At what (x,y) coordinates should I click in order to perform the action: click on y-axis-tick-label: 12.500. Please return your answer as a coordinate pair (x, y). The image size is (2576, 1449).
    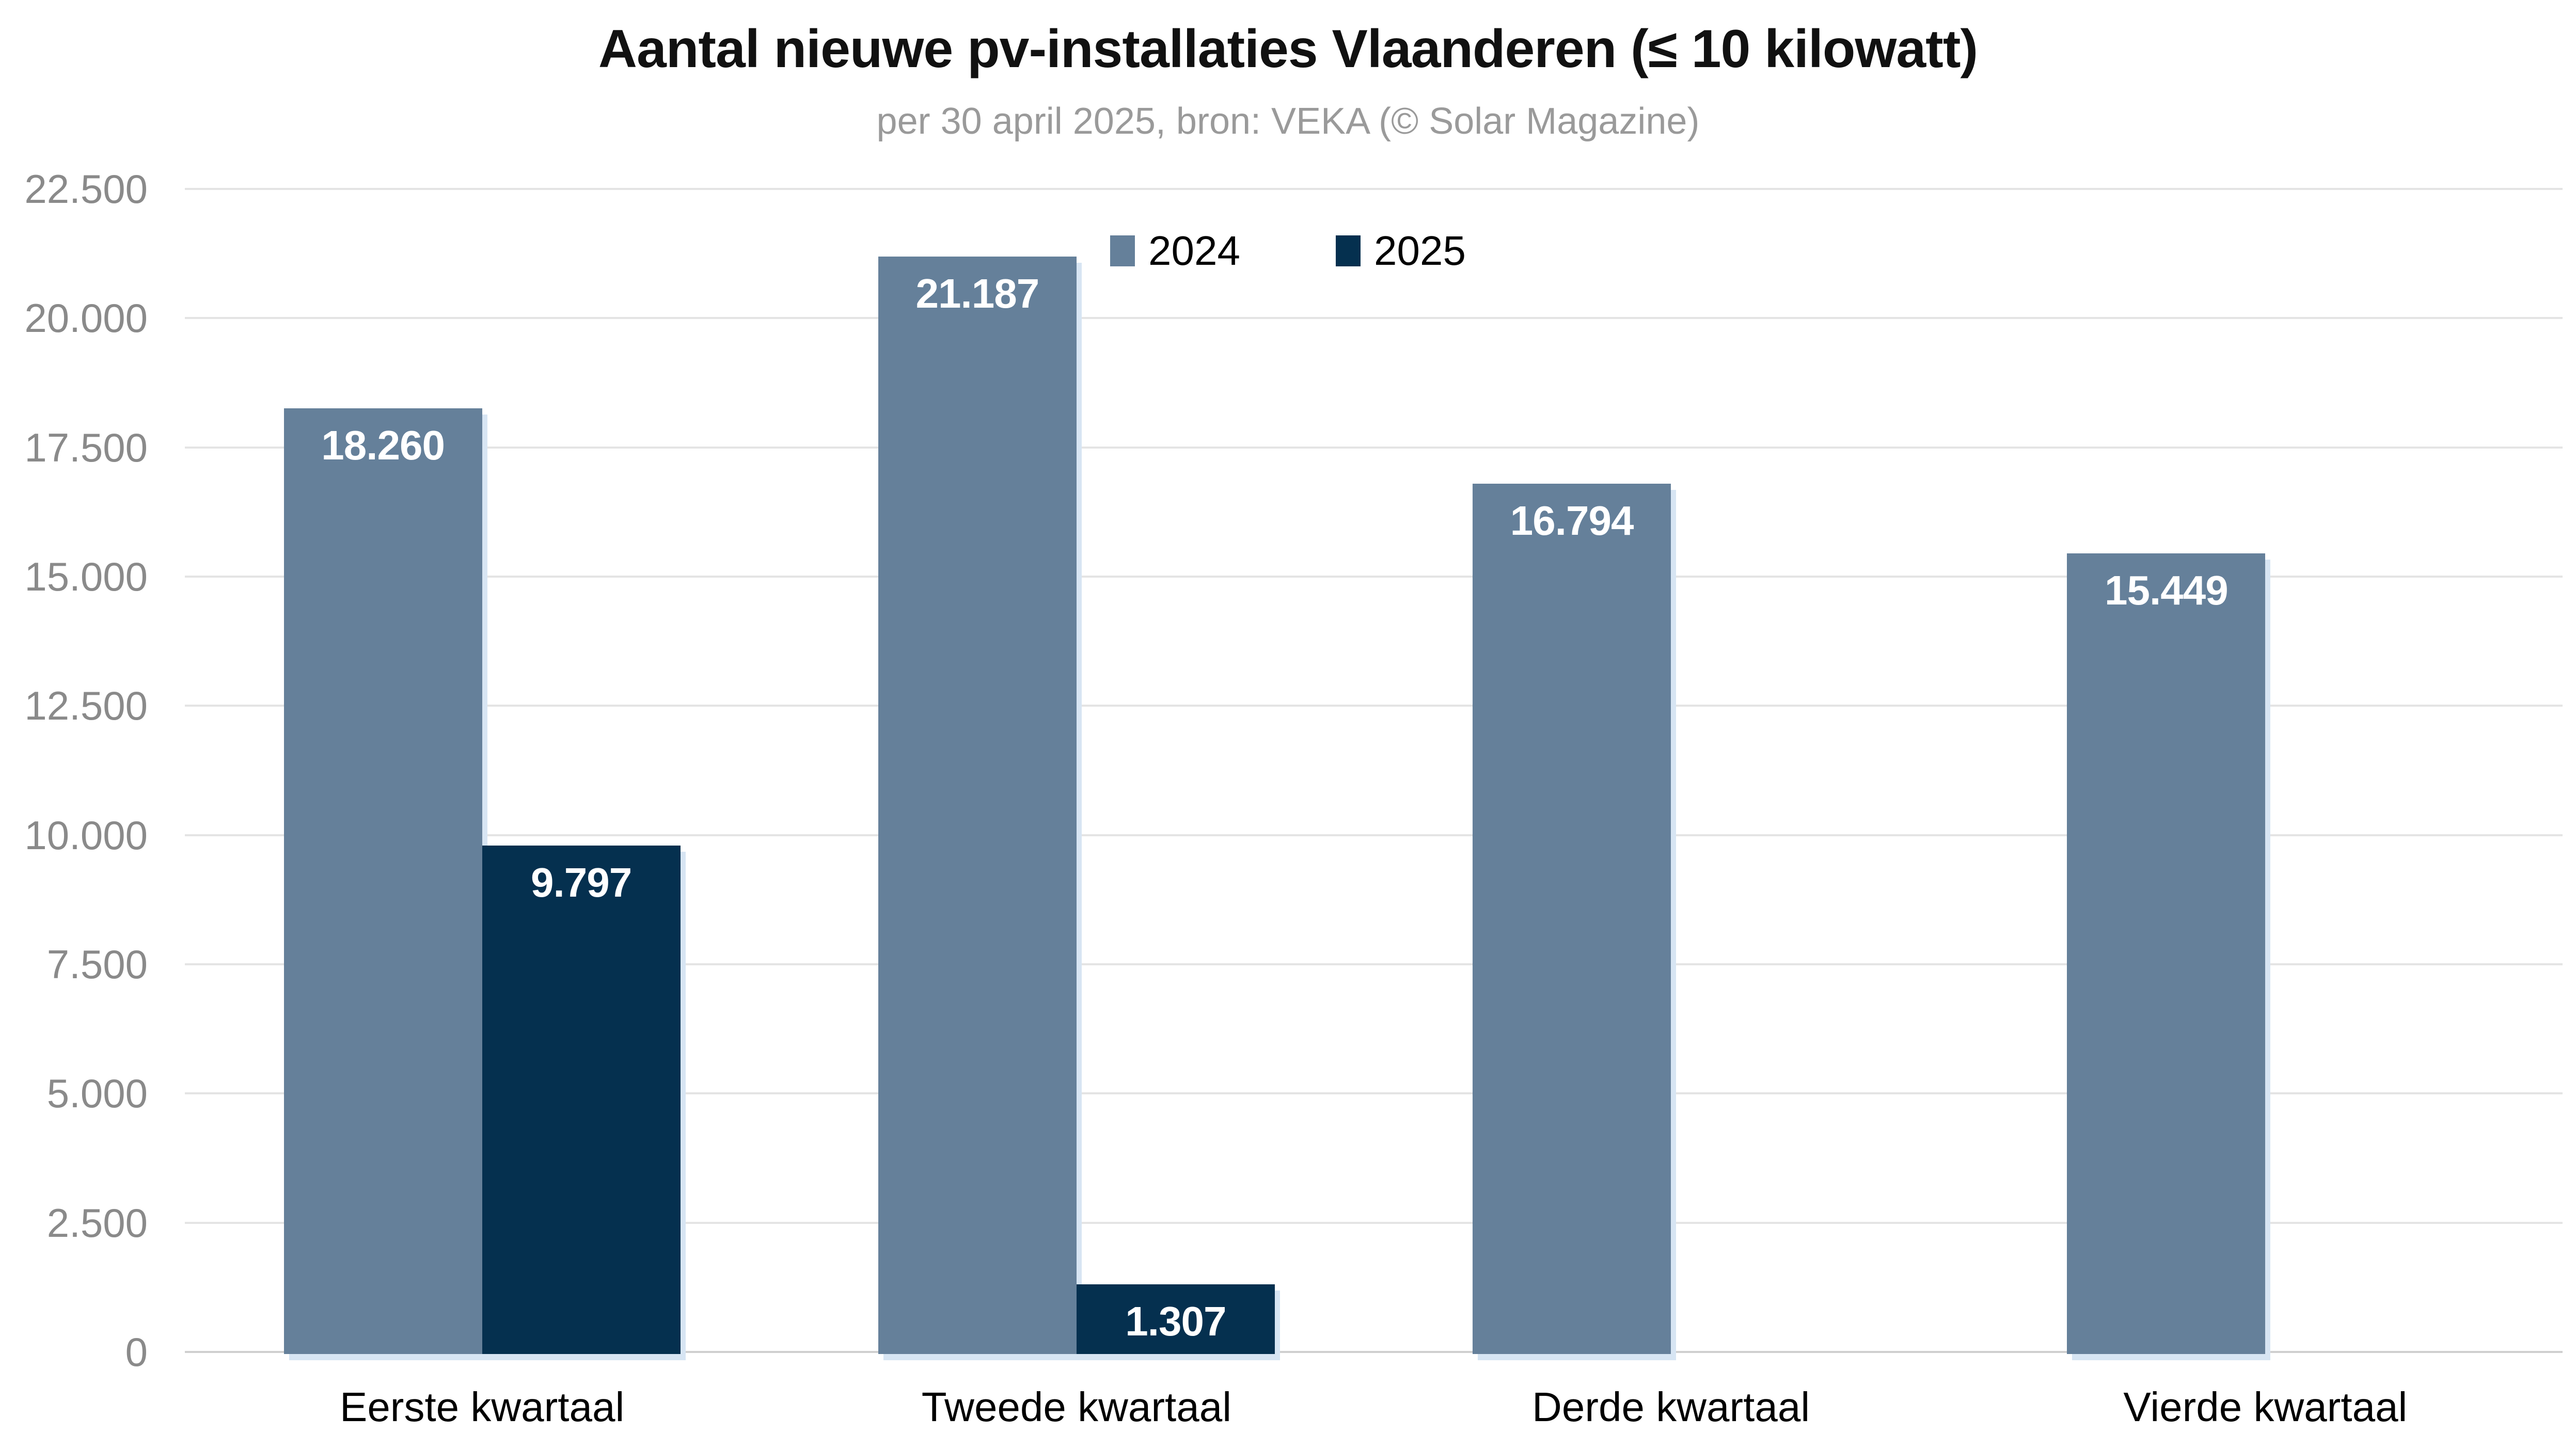
    Looking at the image, I should click on (86, 706).